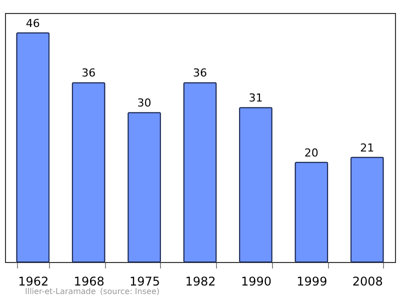 The height and width of the screenshot is (299, 400). Describe the element at coordinates (312, 281) in the screenshot. I see `x-tick-label: 1999` at that location.